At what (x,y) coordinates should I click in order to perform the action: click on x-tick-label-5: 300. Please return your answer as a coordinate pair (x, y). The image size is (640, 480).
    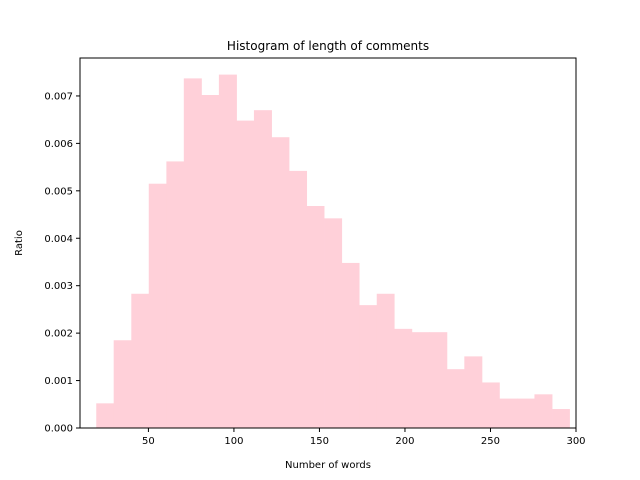
    Looking at the image, I should click on (575, 441).